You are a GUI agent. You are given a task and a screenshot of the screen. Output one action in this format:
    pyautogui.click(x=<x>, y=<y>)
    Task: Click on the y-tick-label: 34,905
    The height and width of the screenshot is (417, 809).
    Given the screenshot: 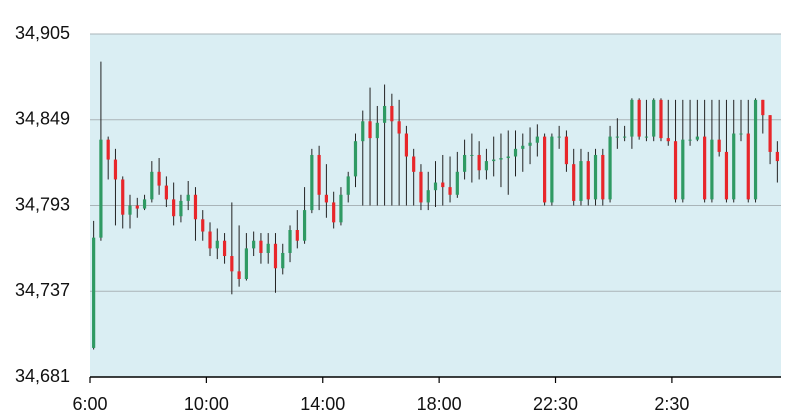 What is the action you would take?
    pyautogui.click(x=42, y=33)
    